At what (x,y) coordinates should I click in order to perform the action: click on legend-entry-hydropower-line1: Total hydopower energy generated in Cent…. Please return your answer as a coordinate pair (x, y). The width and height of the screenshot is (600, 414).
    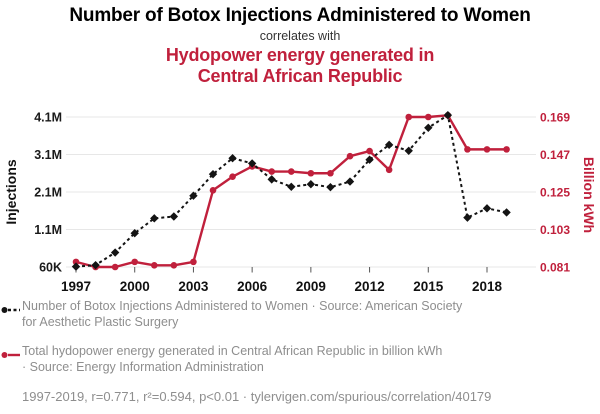
    Looking at the image, I should click on (232, 351).